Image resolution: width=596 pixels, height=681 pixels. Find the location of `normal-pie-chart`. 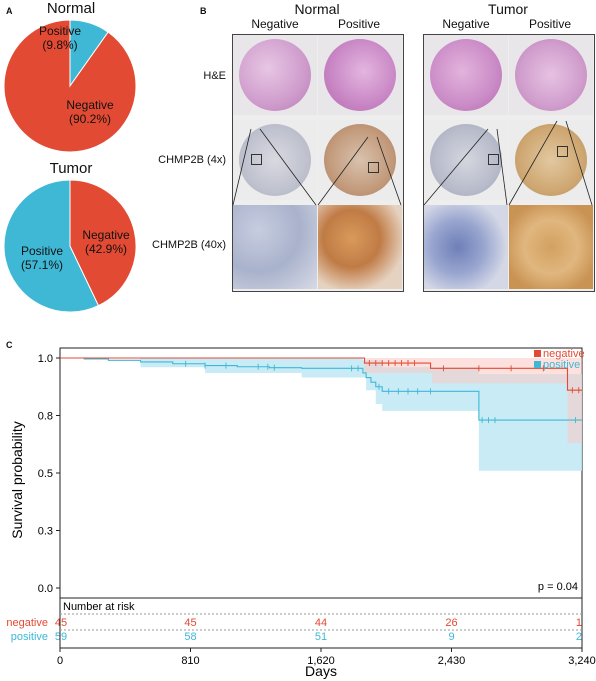

normal-pie-chart is located at coordinates (70, 86).